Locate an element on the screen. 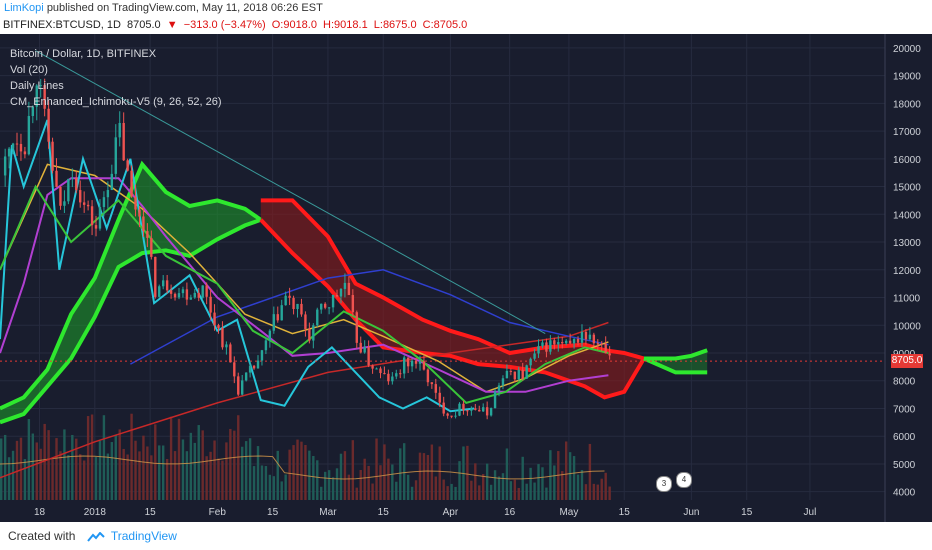 The image size is (932, 550). y-tick-label: 5000 is located at coordinates (904, 465).